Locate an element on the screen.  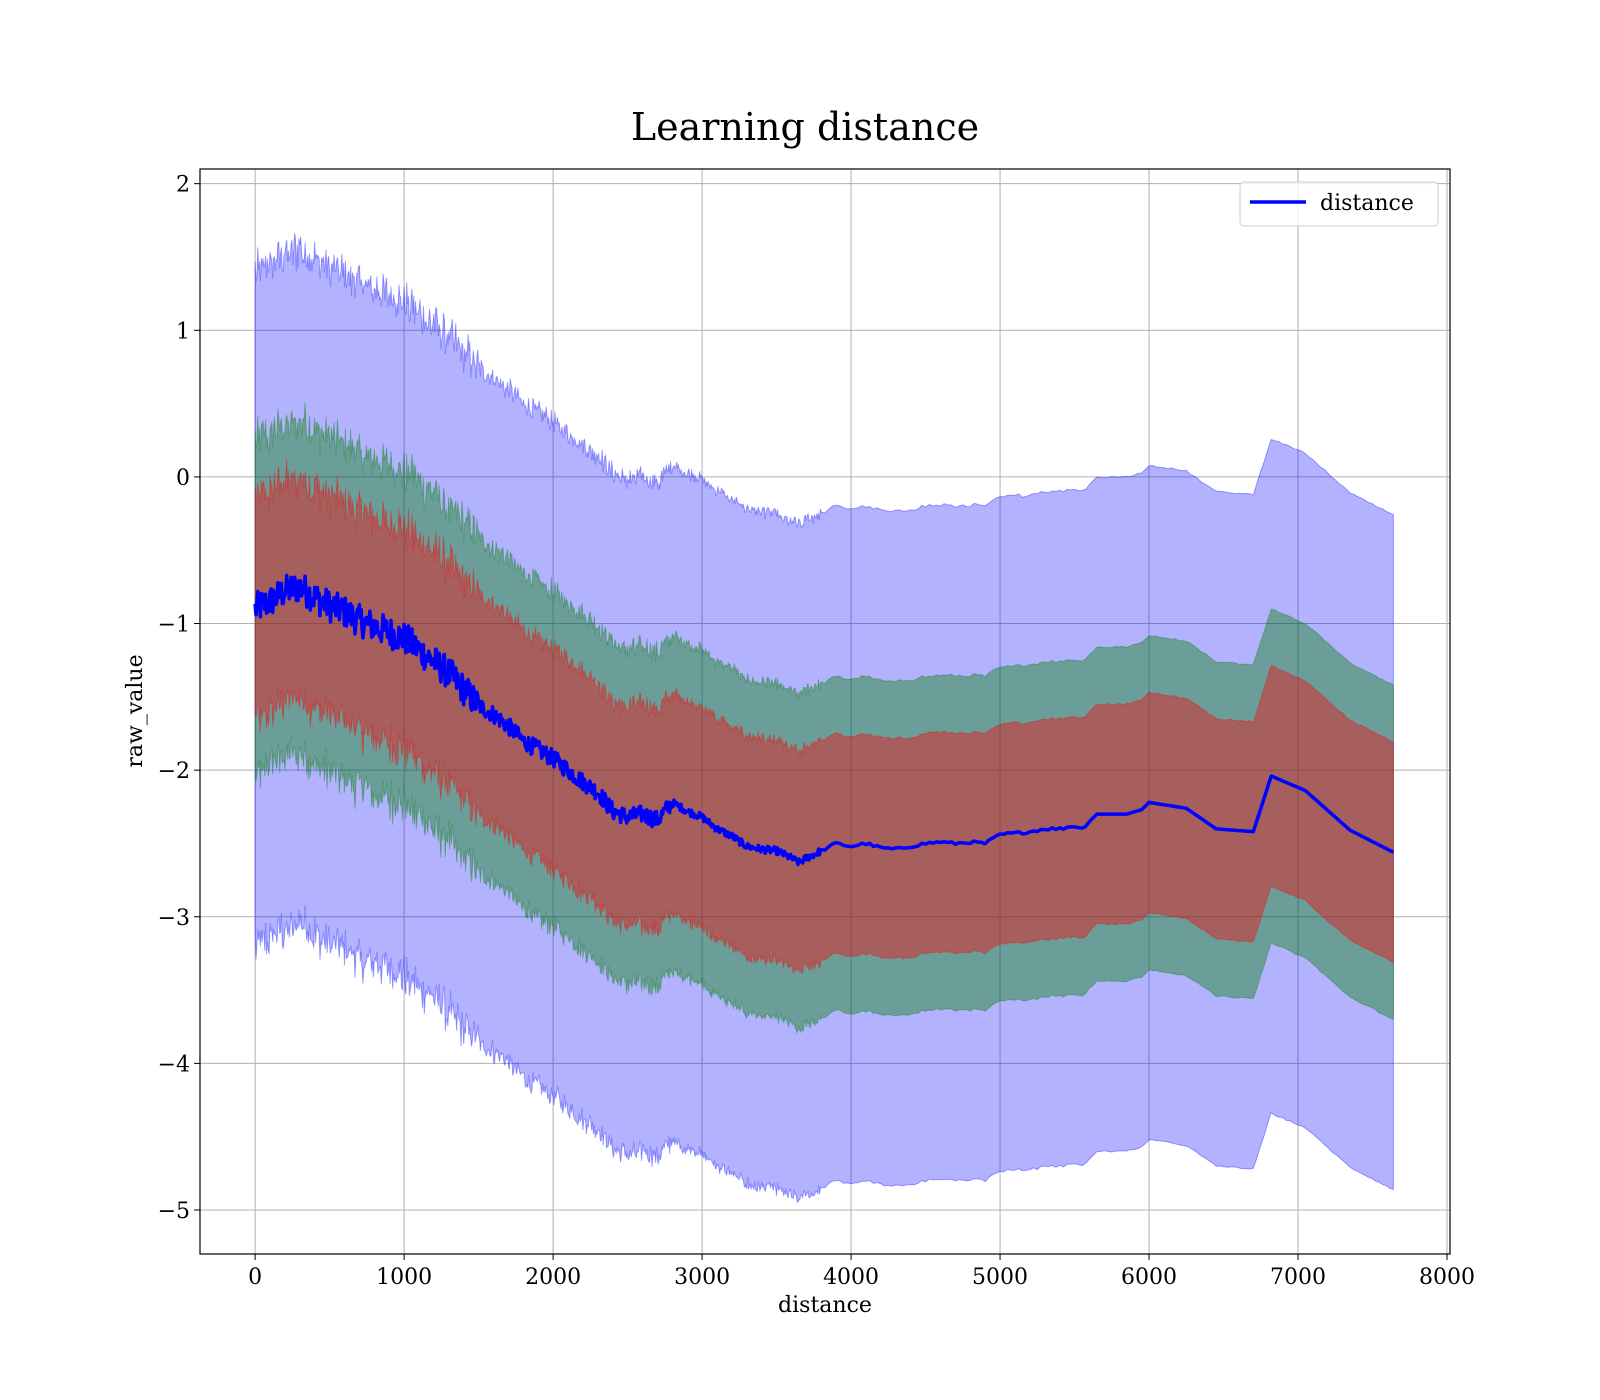
x-tick-label: 7000 is located at coordinates (1298, 1277).